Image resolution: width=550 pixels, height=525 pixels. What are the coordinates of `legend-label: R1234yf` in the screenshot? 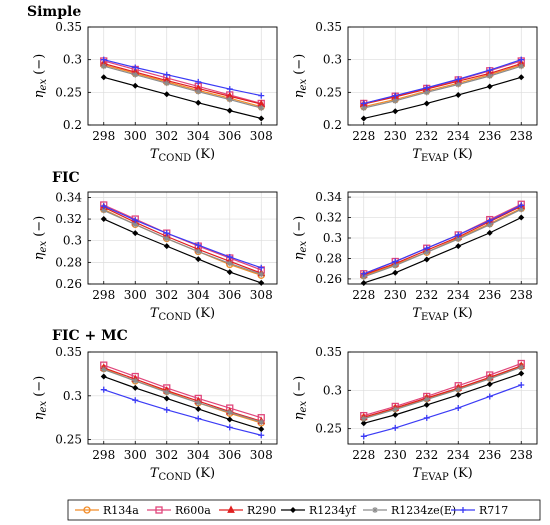 It's located at (332, 510).